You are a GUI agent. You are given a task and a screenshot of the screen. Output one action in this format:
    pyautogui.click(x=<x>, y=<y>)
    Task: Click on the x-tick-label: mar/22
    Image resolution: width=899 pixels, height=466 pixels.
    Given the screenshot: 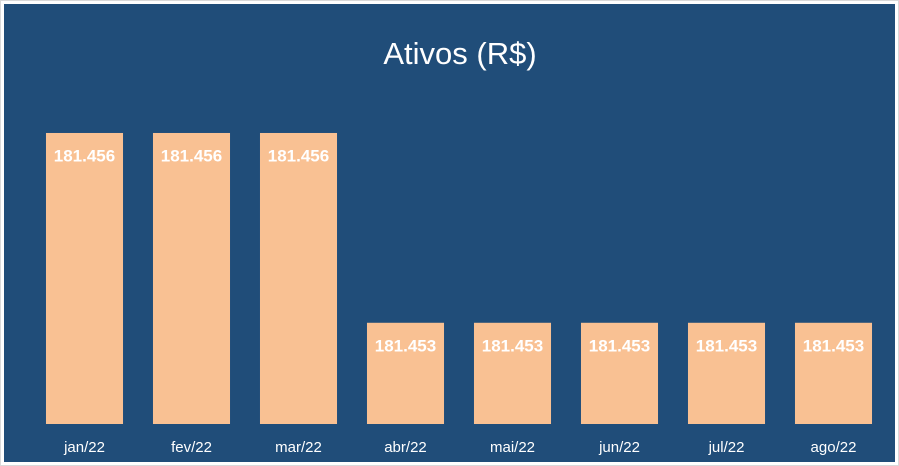 What is the action you would take?
    pyautogui.click(x=298, y=447)
    